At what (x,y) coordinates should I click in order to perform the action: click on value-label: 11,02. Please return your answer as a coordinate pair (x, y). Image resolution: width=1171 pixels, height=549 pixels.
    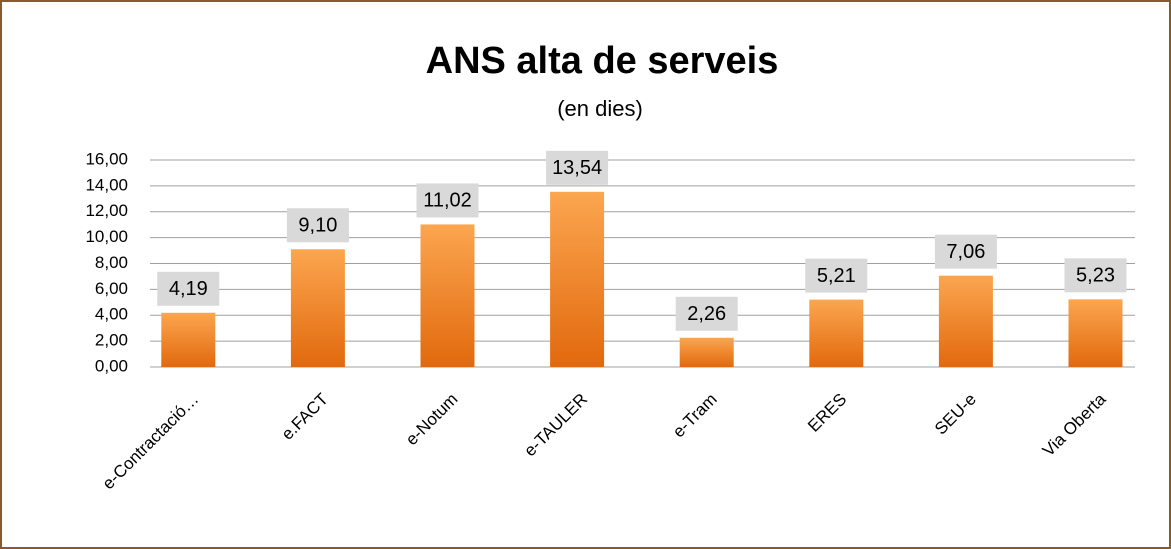
    Looking at the image, I should click on (447, 201).